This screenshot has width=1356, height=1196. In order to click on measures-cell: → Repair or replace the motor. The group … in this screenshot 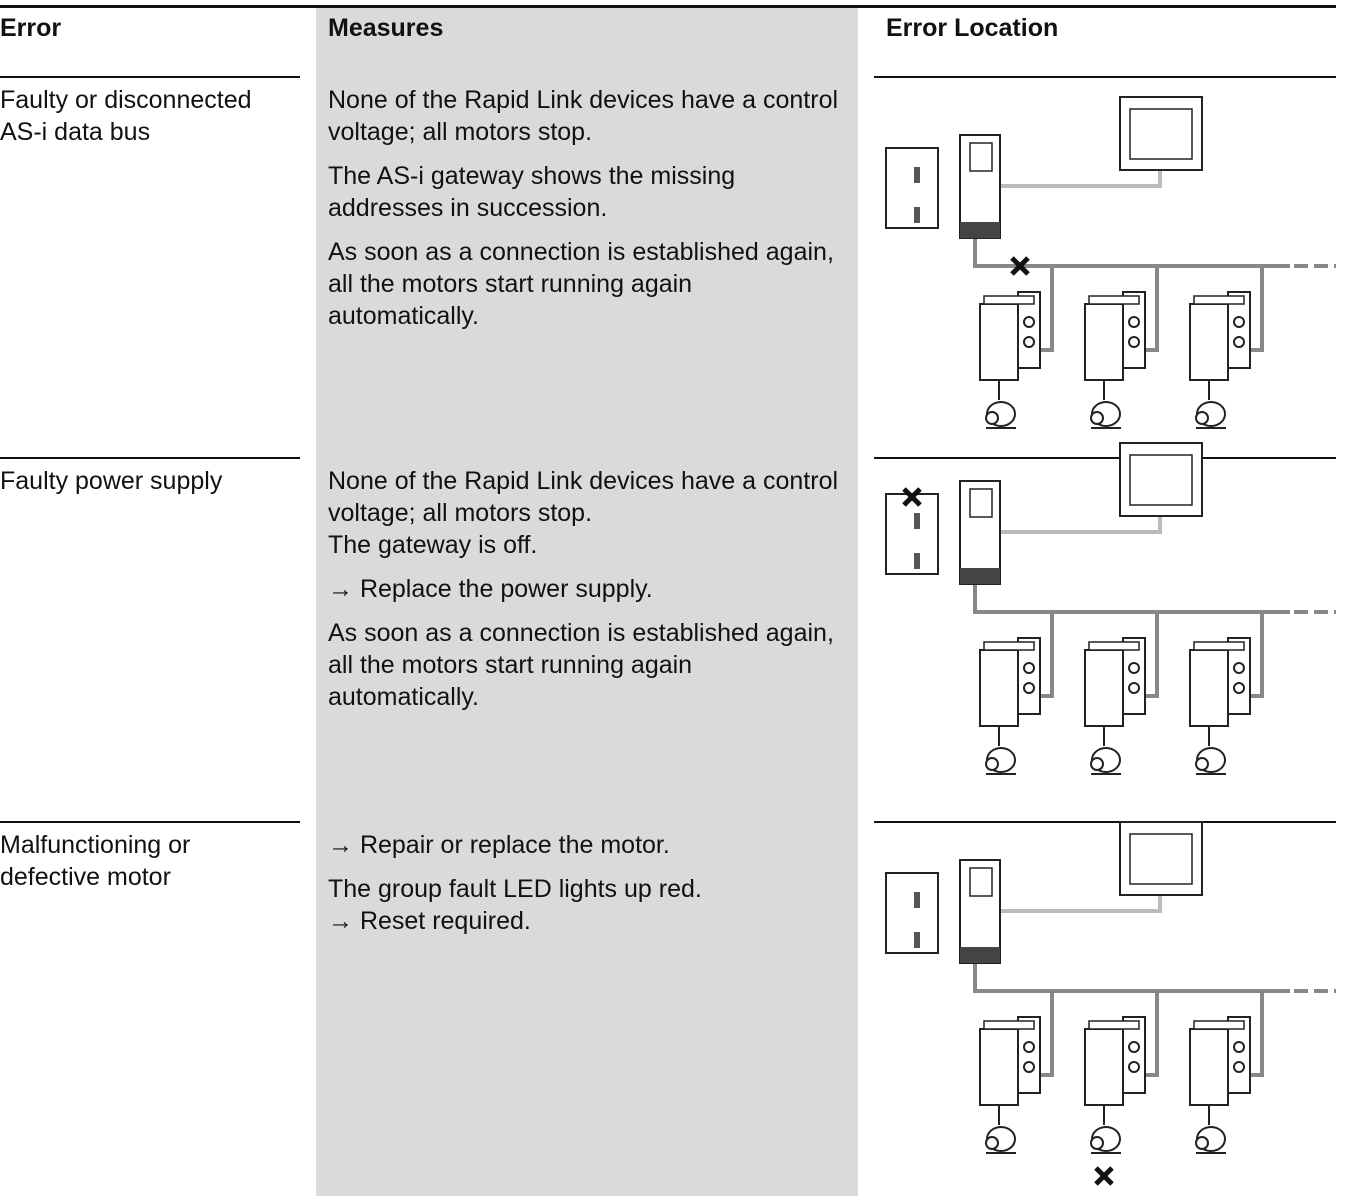, I will do `click(588, 889)`.